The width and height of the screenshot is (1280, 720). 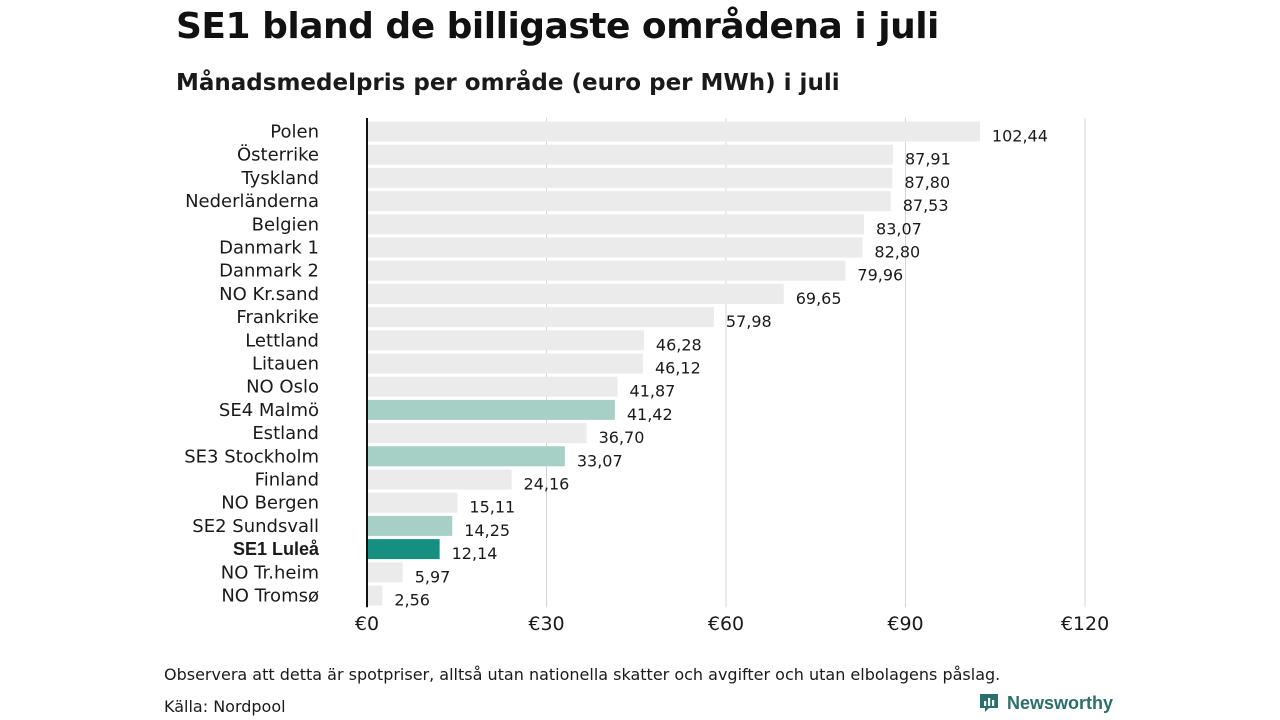 What do you see at coordinates (251, 456) in the screenshot?
I see `category-label: SE3 Stockholm` at bounding box center [251, 456].